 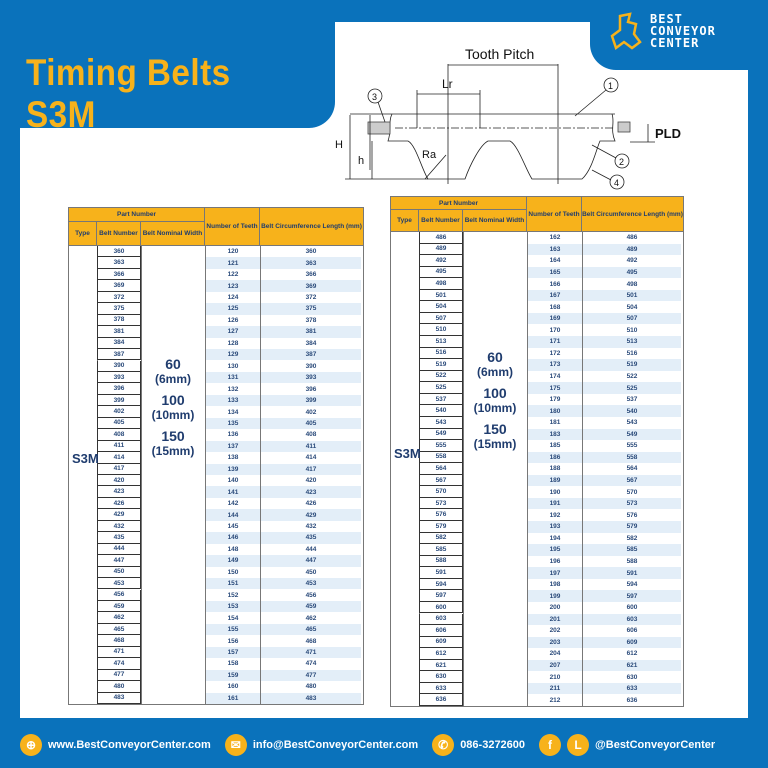 What do you see at coordinates (555, 503) in the screenshot?
I see `teeth-cell: 191` at bounding box center [555, 503].